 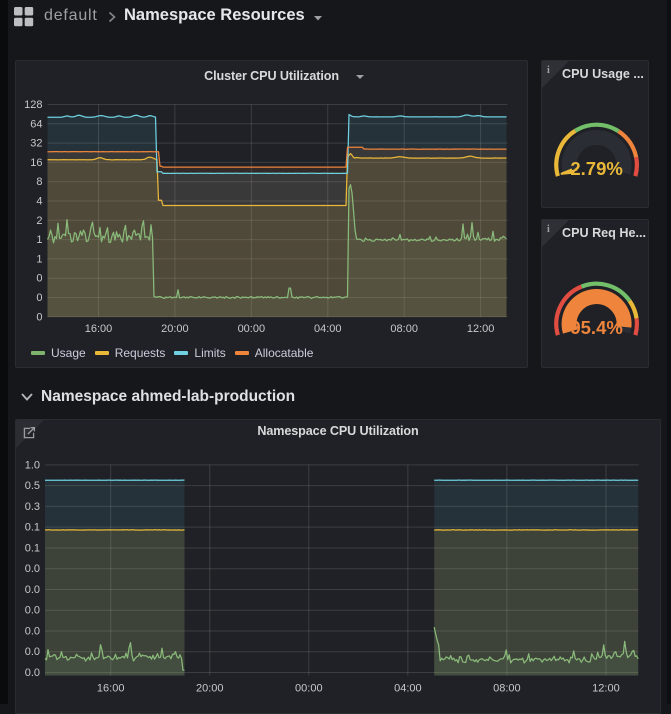 I want to click on svg-text: 0.5, so click(x=32, y=486).